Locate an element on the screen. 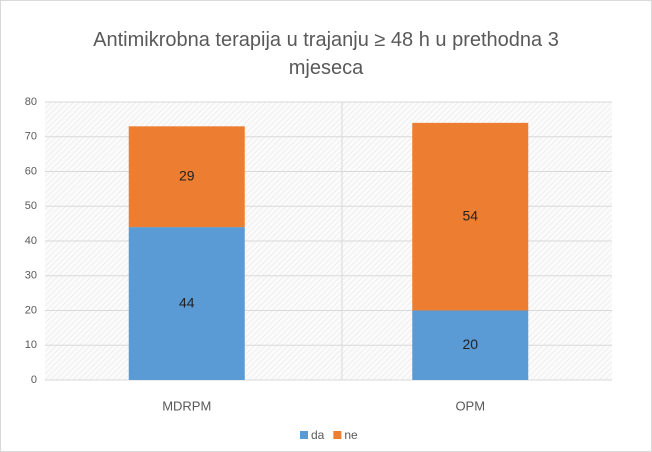 The image size is (652, 452). data-label: 44 is located at coordinates (187, 302).